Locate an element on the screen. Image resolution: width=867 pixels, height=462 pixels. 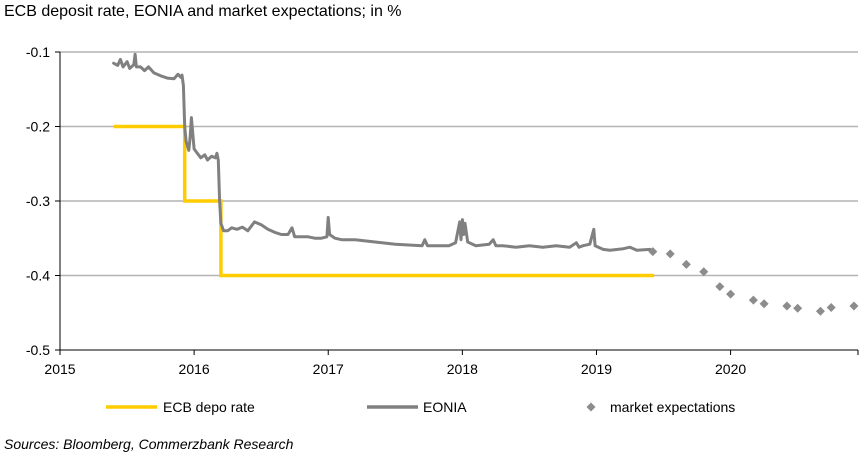
legend-label-ecb: ECB depo rate is located at coordinates (209, 407).